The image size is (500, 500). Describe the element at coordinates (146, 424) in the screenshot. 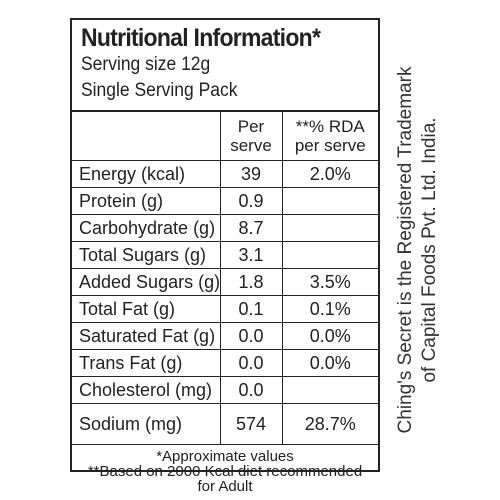

I see `nutrient-name: Sodium (mg)` at that location.